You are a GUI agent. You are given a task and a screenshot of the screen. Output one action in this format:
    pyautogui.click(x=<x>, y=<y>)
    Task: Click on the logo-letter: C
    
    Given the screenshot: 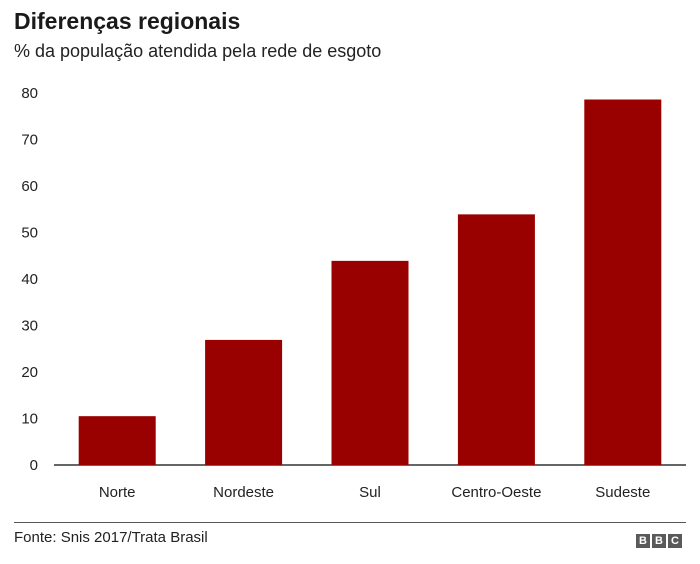 What is the action you would take?
    pyautogui.click(x=675, y=541)
    